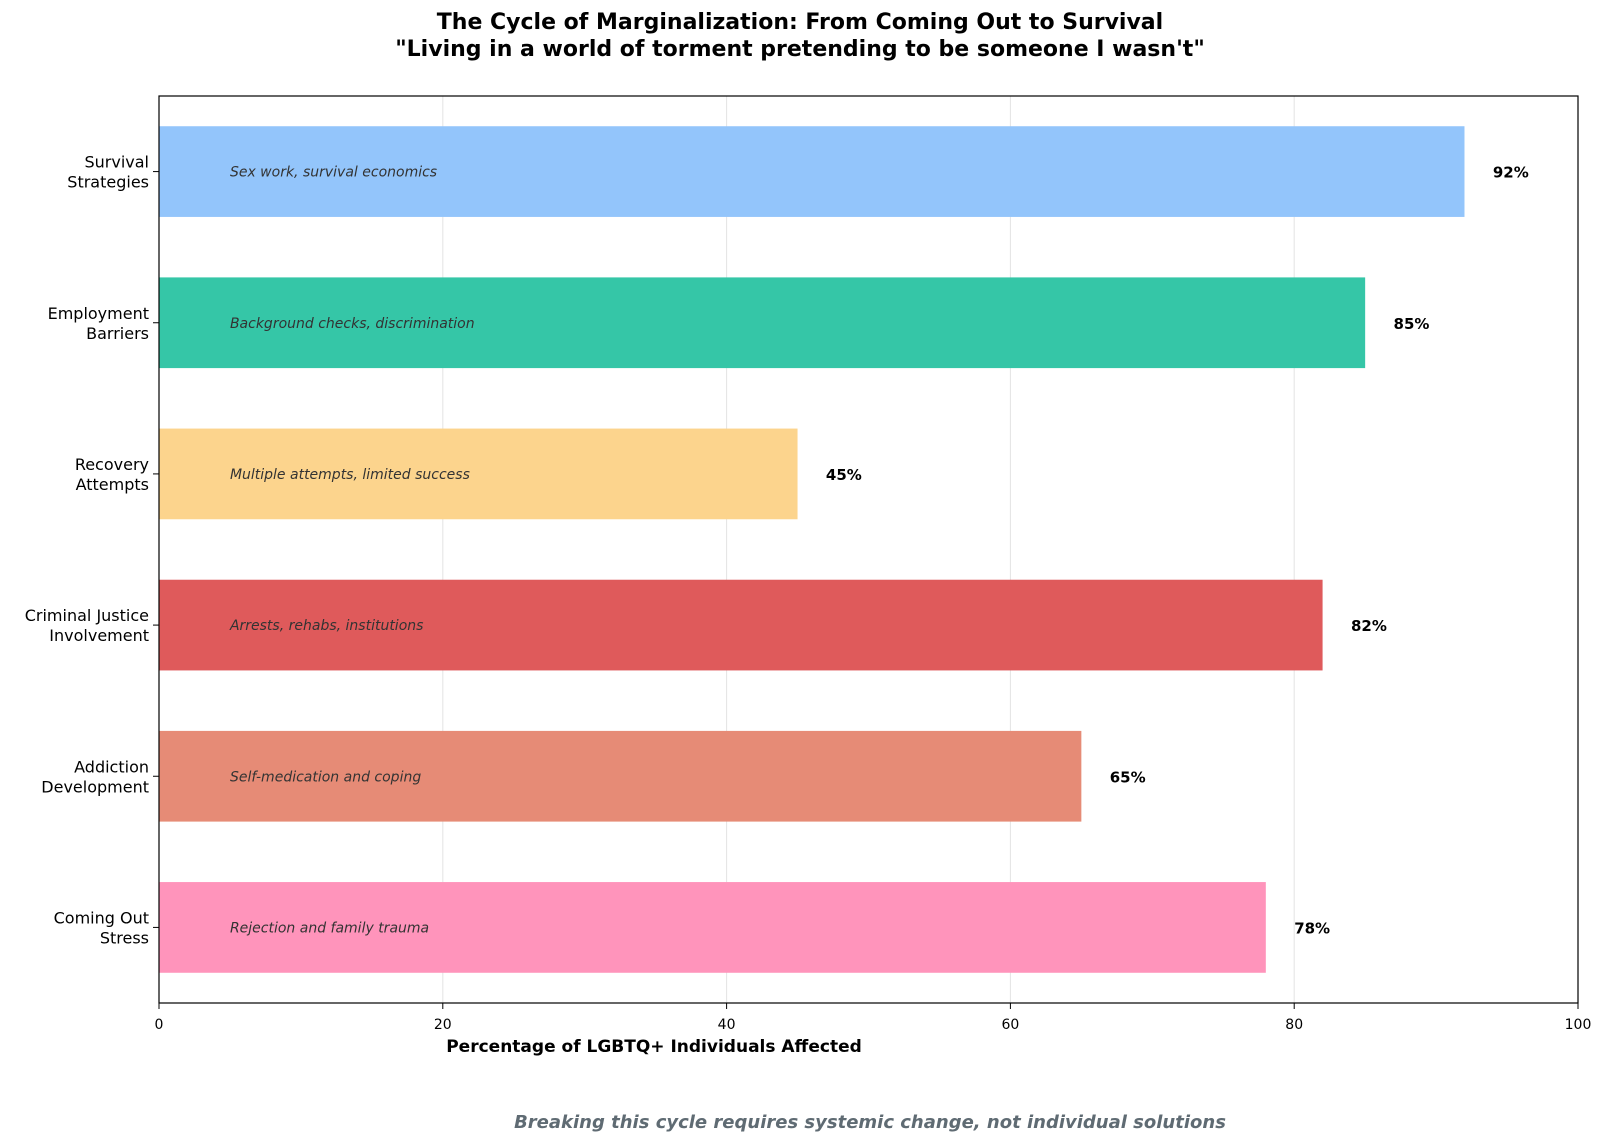 This screenshot has height=1139, width=1600. I want to click on bar-annotation: Sex work, survival economics, so click(333, 173).